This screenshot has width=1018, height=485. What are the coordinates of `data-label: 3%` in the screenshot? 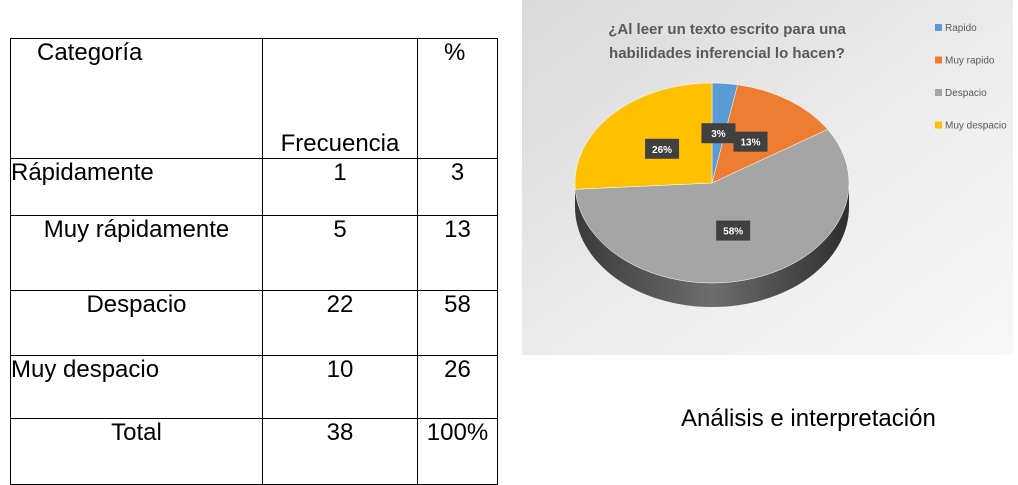 It's located at (718, 134).